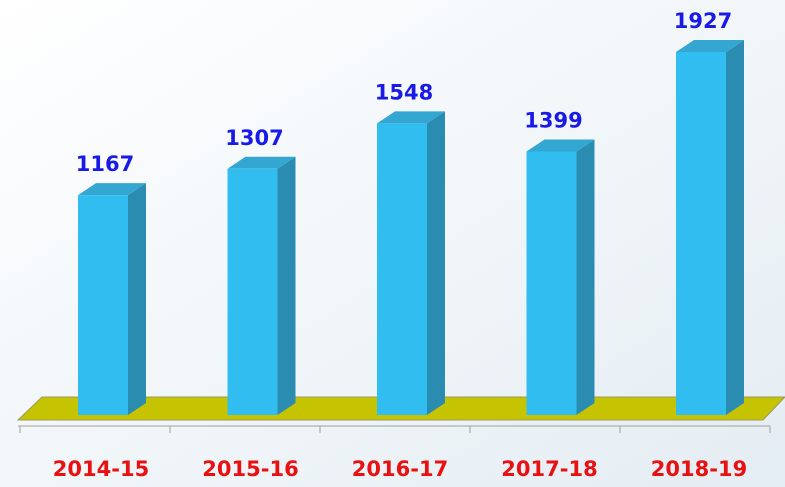 This screenshot has width=785, height=487. Describe the element at coordinates (395, 429) in the screenshot. I see `x-ticks` at that location.